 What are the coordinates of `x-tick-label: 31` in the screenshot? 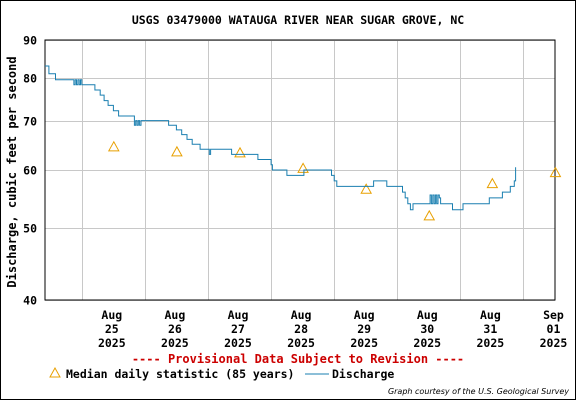 It's located at (490, 329).